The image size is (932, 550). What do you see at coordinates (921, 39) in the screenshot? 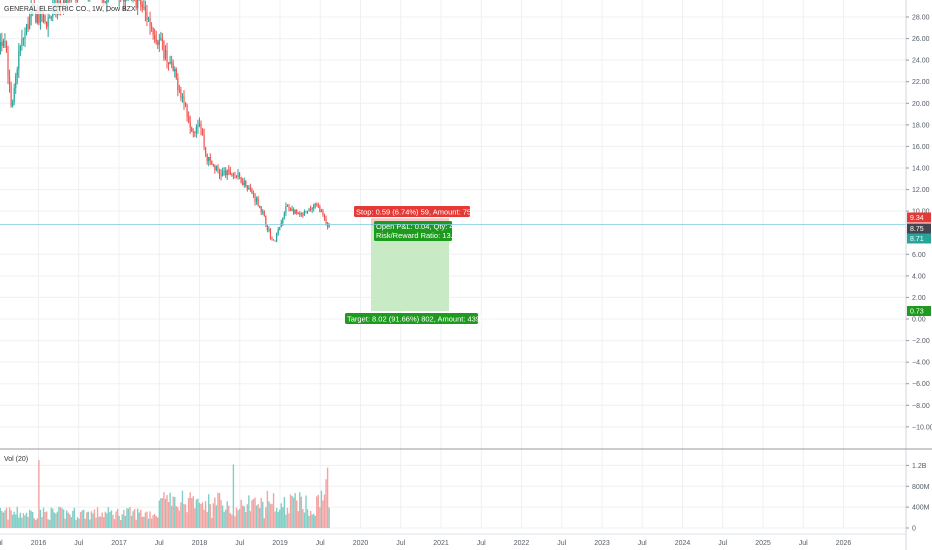
I see `price-tick-label: 26.00` at bounding box center [921, 39].